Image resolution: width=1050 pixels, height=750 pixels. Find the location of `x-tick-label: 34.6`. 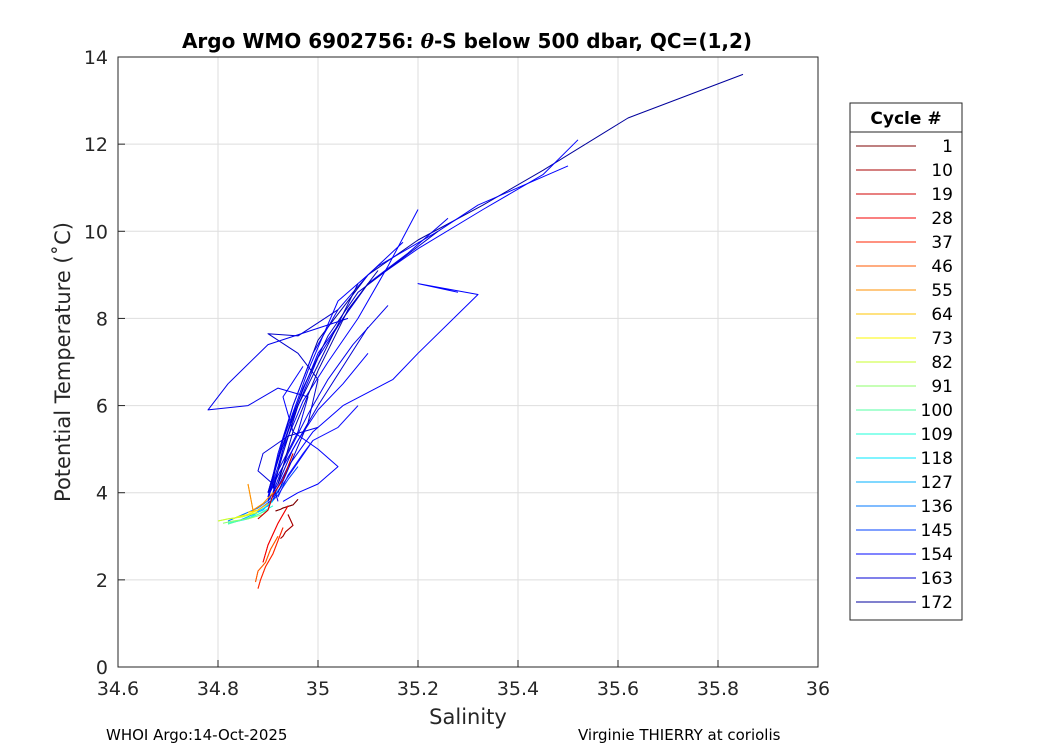

x-tick-label: 34.6 is located at coordinates (118, 689).